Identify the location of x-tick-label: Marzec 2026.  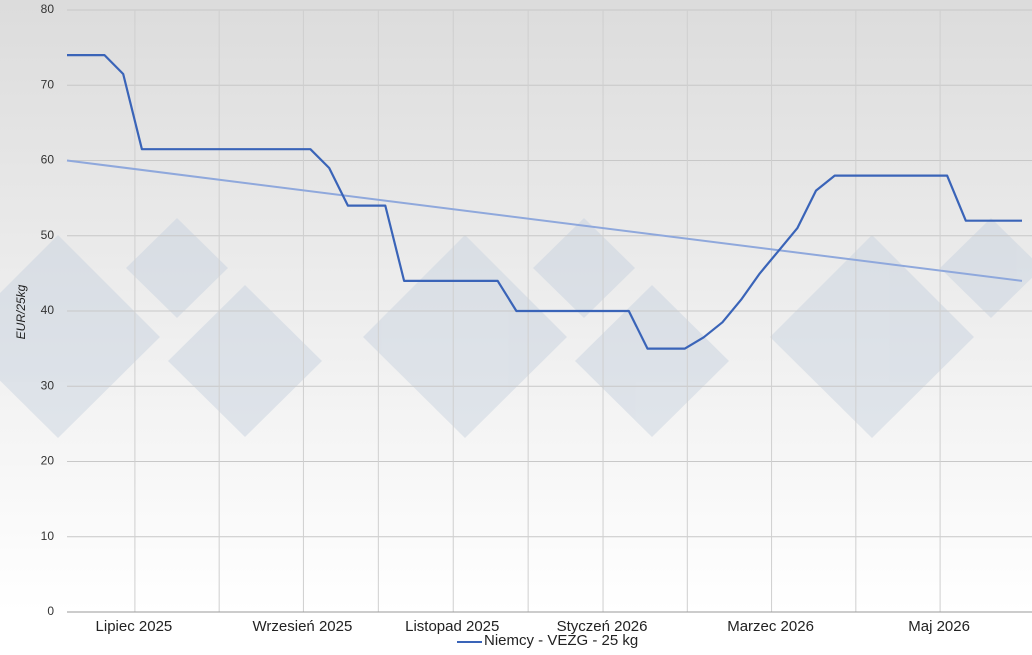
(770, 626).